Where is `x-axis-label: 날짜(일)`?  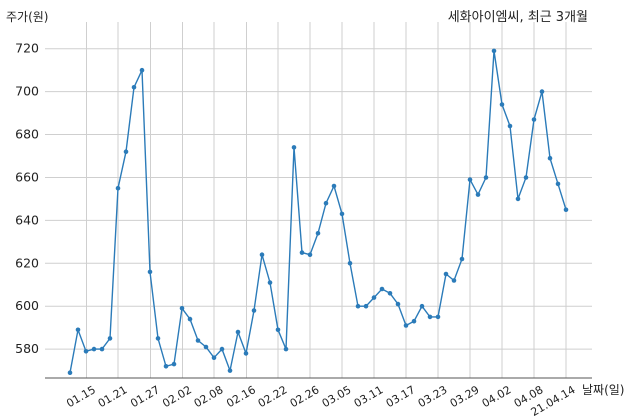
x-axis-label: 날짜(일) is located at coordinates (603, 390).